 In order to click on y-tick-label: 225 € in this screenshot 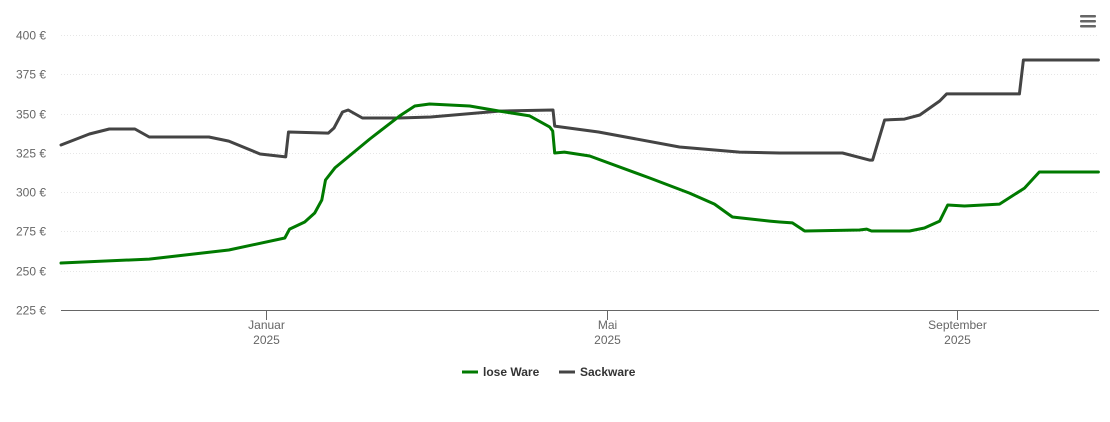, I will do `click(31, 311)`.